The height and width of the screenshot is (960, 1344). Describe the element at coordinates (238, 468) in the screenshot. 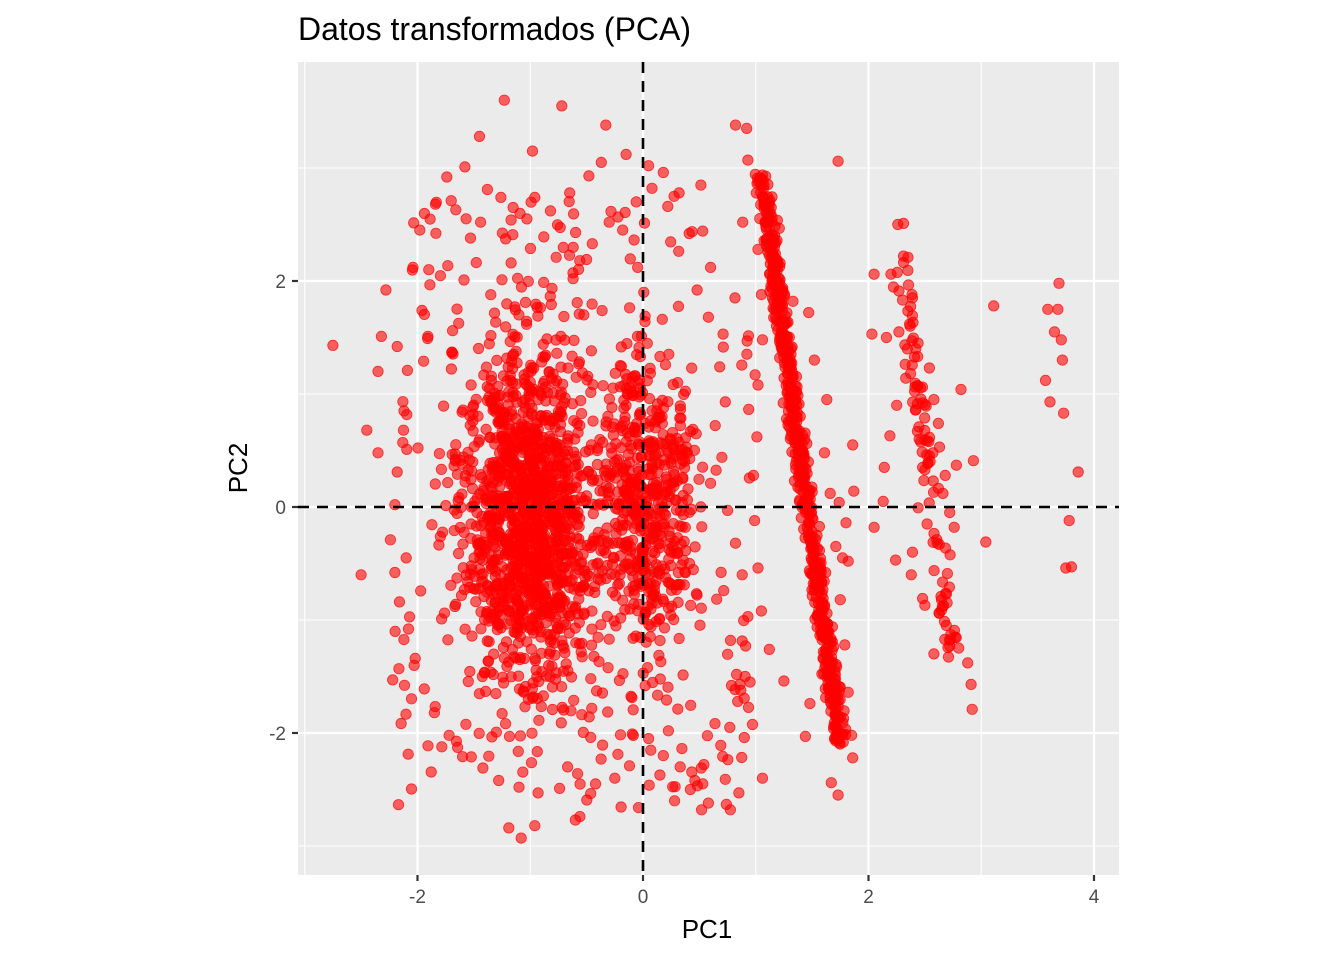

I see `y-axis-title: PC2` at that location.